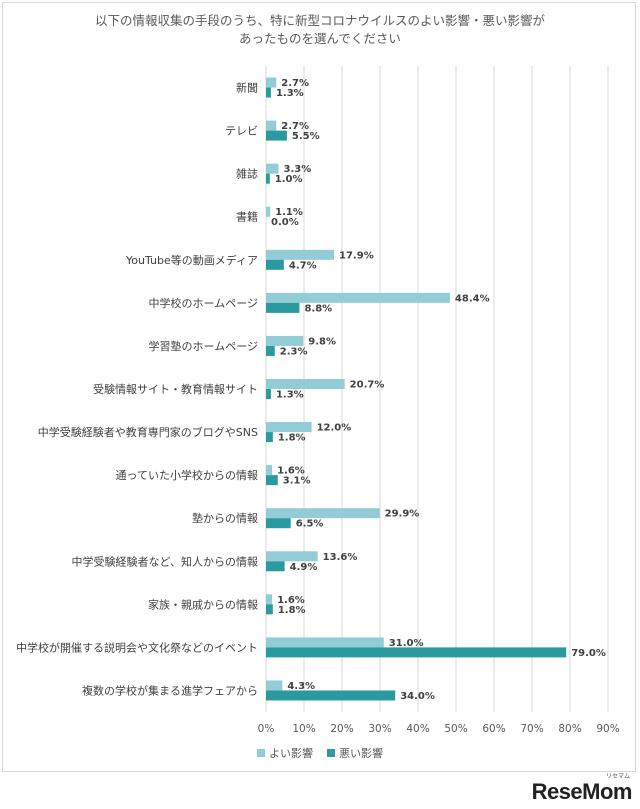 The height and width of the screenshot is (809, 640). I want to click on logo-ruby: リセマム, so click(617, 777).